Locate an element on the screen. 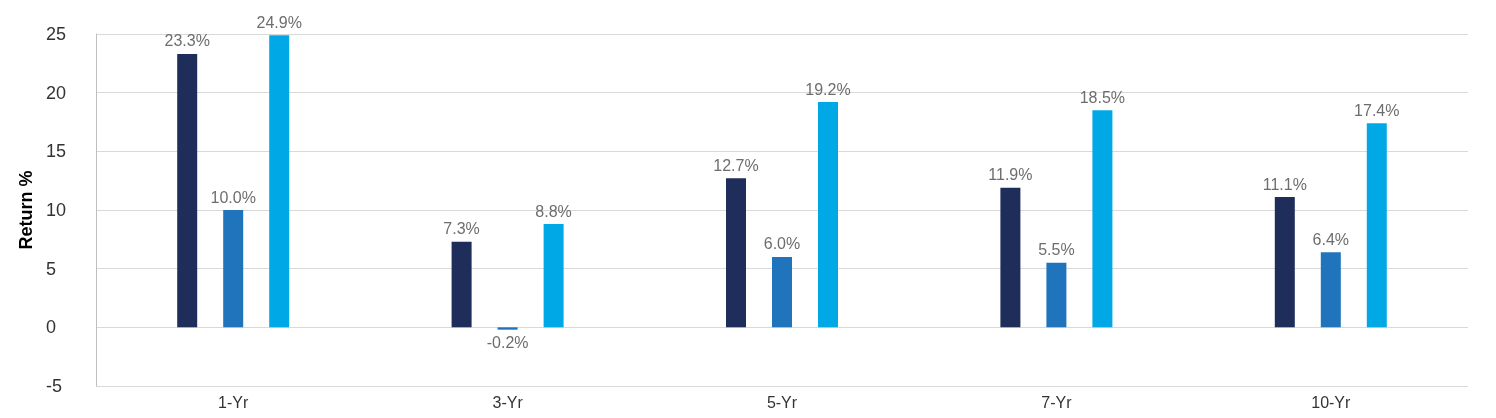 The image size is (1496, 418). y-tick-label: 15 is located at coordinates (56, 151).